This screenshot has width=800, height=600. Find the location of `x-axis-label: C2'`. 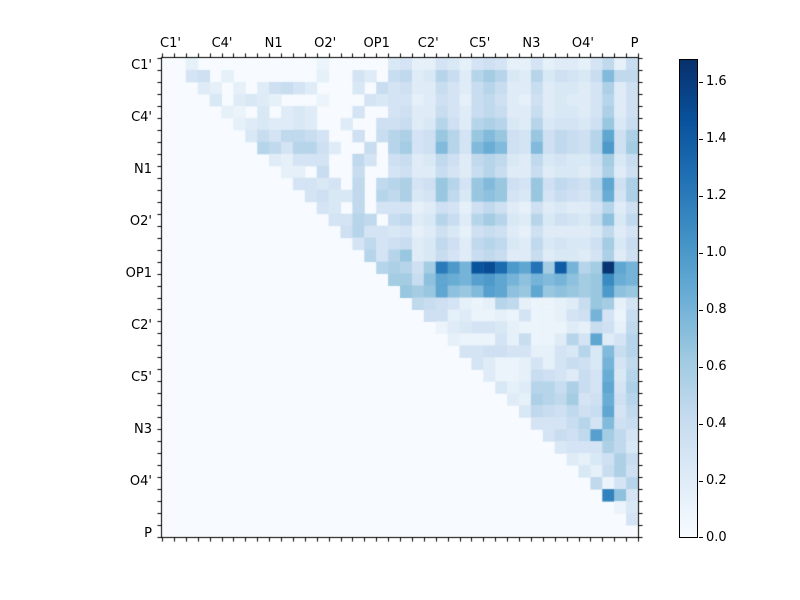

x-axis-label: C2' is located at coordinates (428, 43).